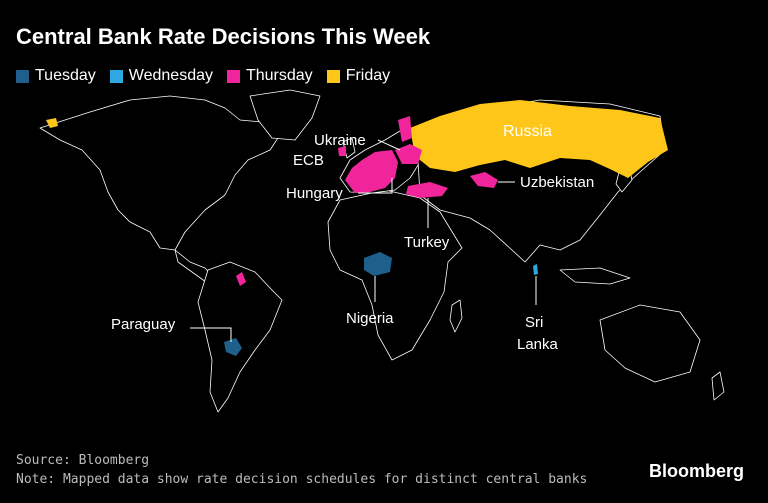 Image resolution: width=768 pixels, height=503 pixels. Describe the element at coordinates (405, 129) in the screenshot. I see `baltic-region` at that location.